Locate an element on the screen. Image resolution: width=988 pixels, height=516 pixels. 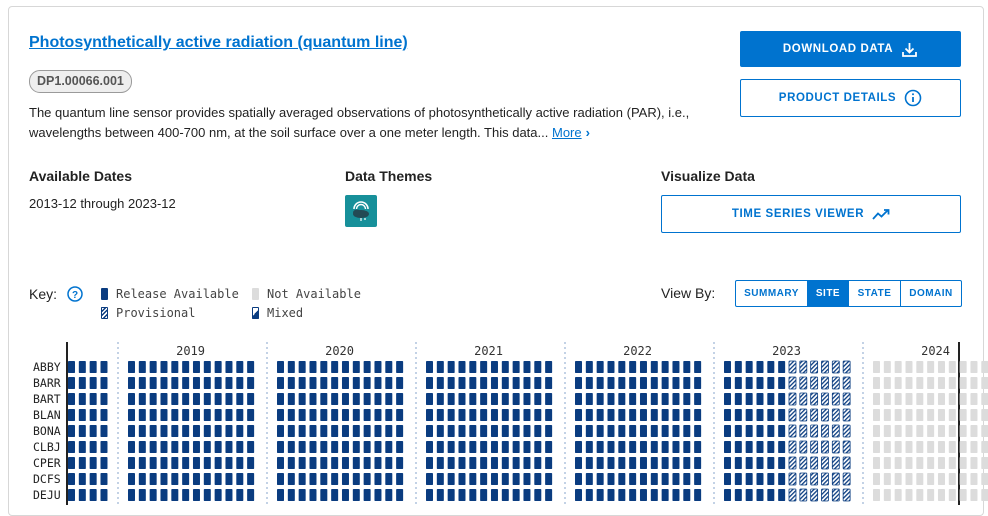
key-item-not-available: Not Available is located at coordinates (306, 294).